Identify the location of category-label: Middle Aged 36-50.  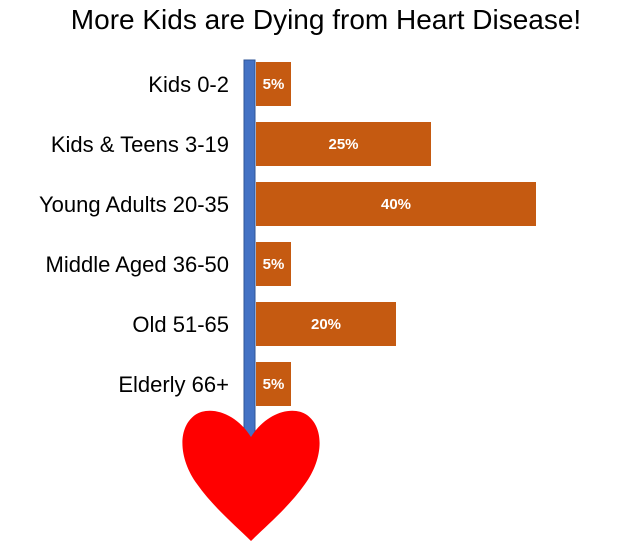
(137, 264).